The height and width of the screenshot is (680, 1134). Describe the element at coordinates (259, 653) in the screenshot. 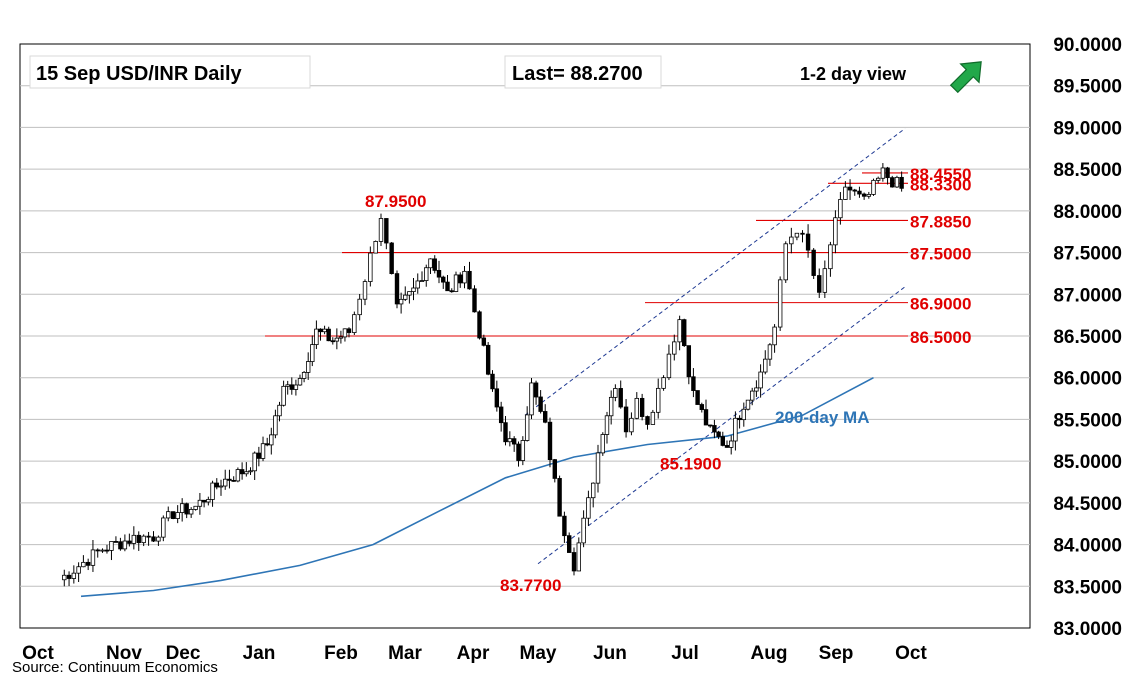

I see `x-tick-label: Jan` at that location.